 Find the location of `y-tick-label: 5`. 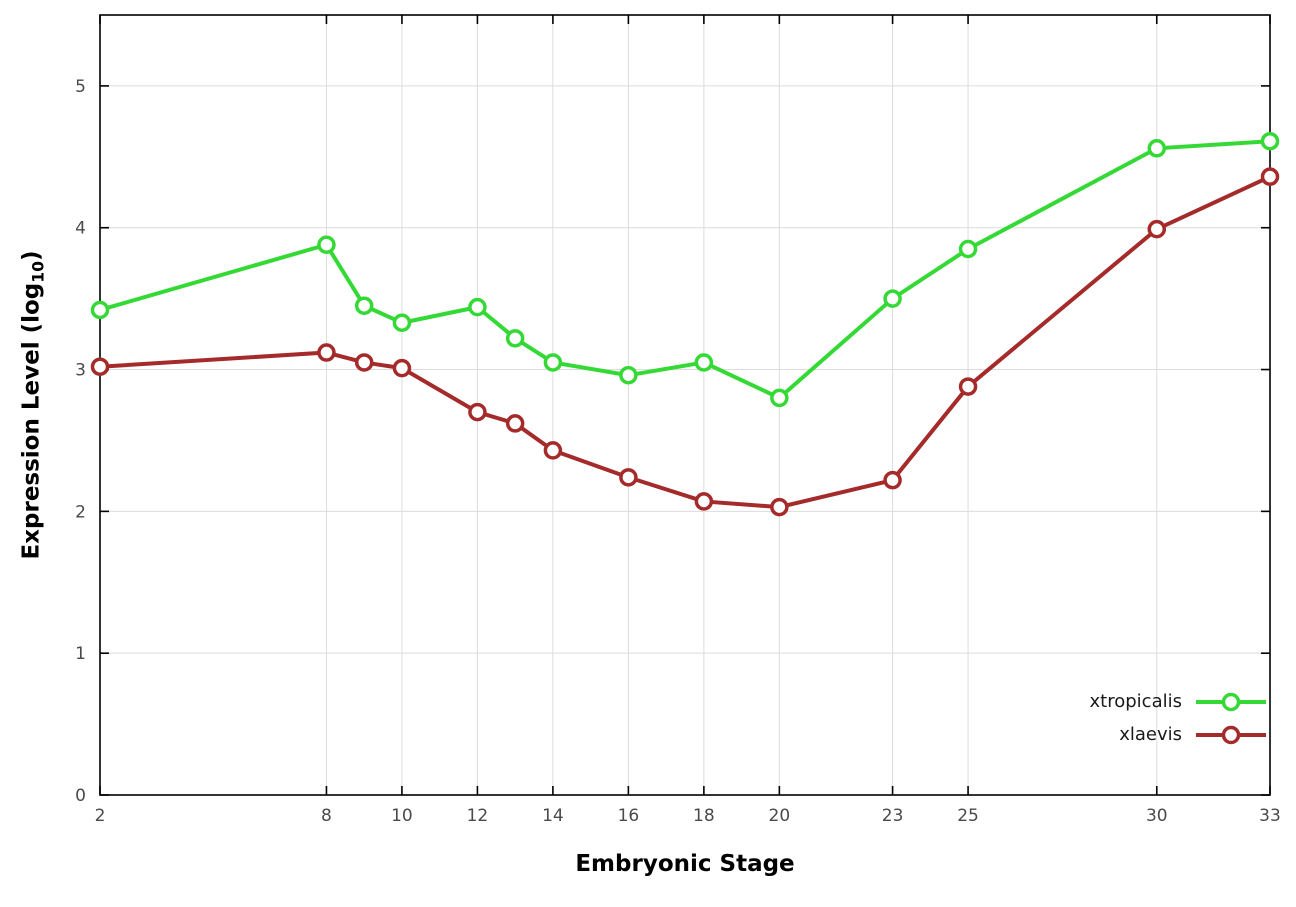

y-tick-label: 5 is located at coordinates (80, 87).